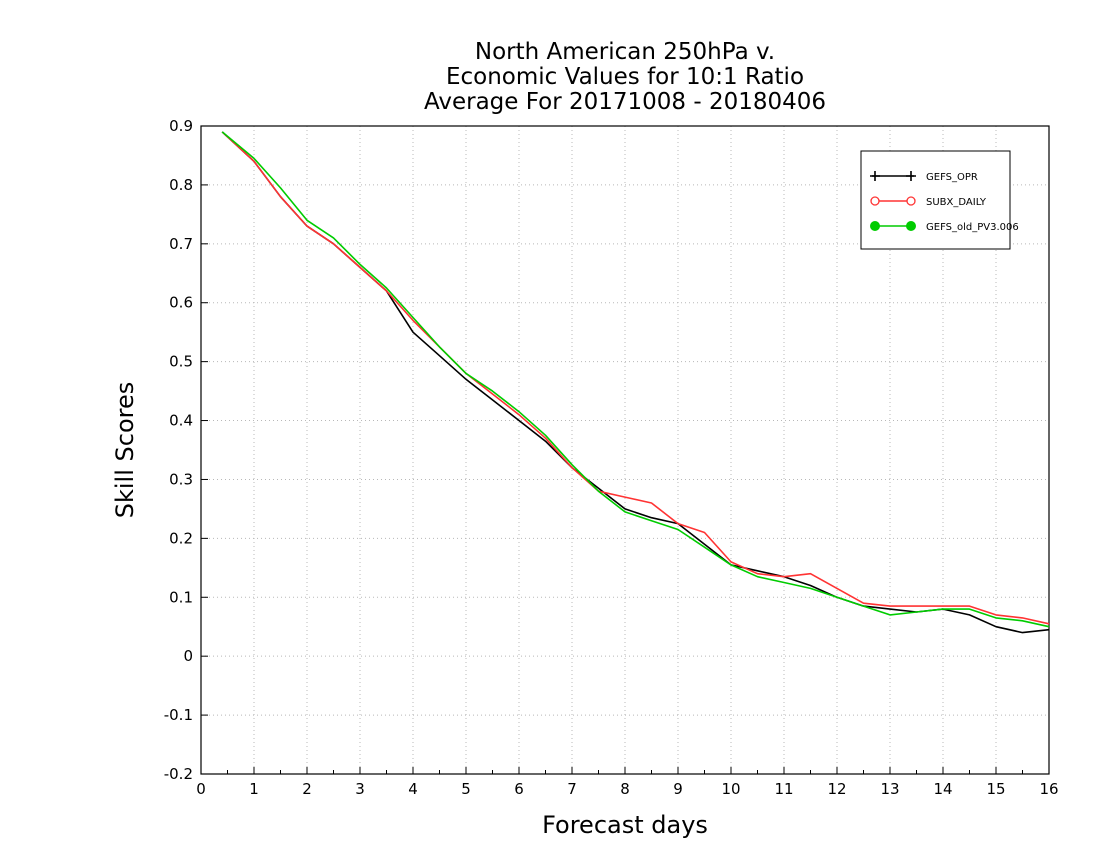 This screenshot has height=855, width=1100. I want to click on legend-item-gefs-old-pv3-006: GEFS_old_PV3.006, so click(944, 227).